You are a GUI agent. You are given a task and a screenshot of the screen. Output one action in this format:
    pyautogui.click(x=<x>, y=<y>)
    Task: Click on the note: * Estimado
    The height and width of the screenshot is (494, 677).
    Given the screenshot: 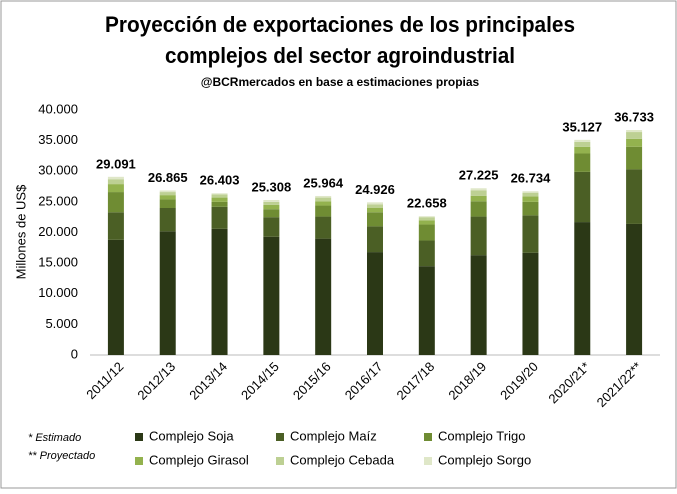 What is the action you would take?
    pyautogui.click(x=54, y=438)
    